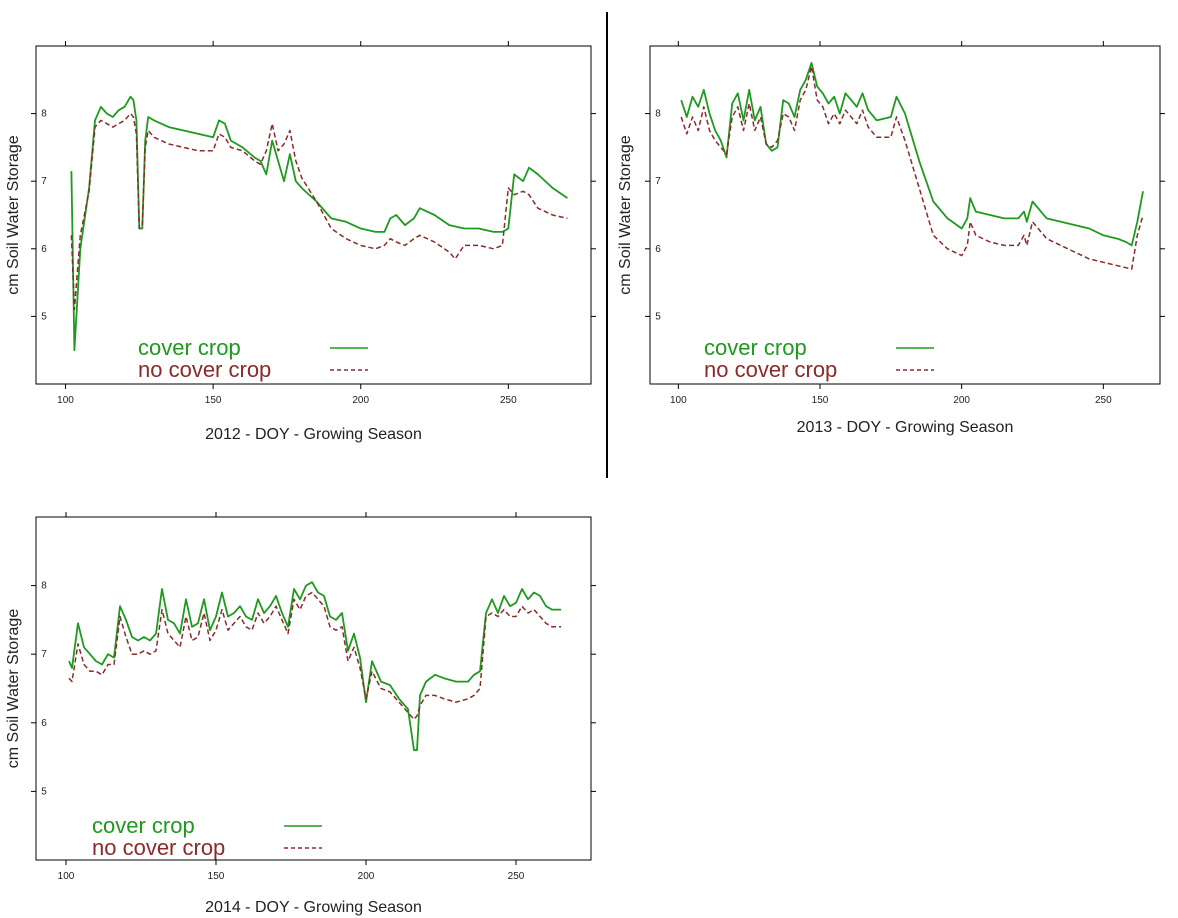 The image size is (1178, 918). I want to click on x-axis-title: 2014 - DOY - Growing Season, so click(313, 907).